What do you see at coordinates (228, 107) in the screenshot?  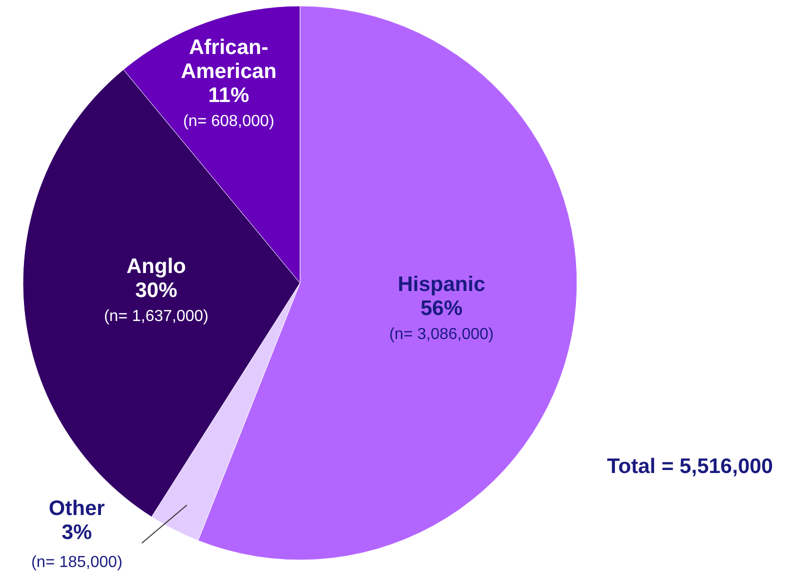 I see `data-label: 11% (n= 608,000)` at bounding box center [228, 107].